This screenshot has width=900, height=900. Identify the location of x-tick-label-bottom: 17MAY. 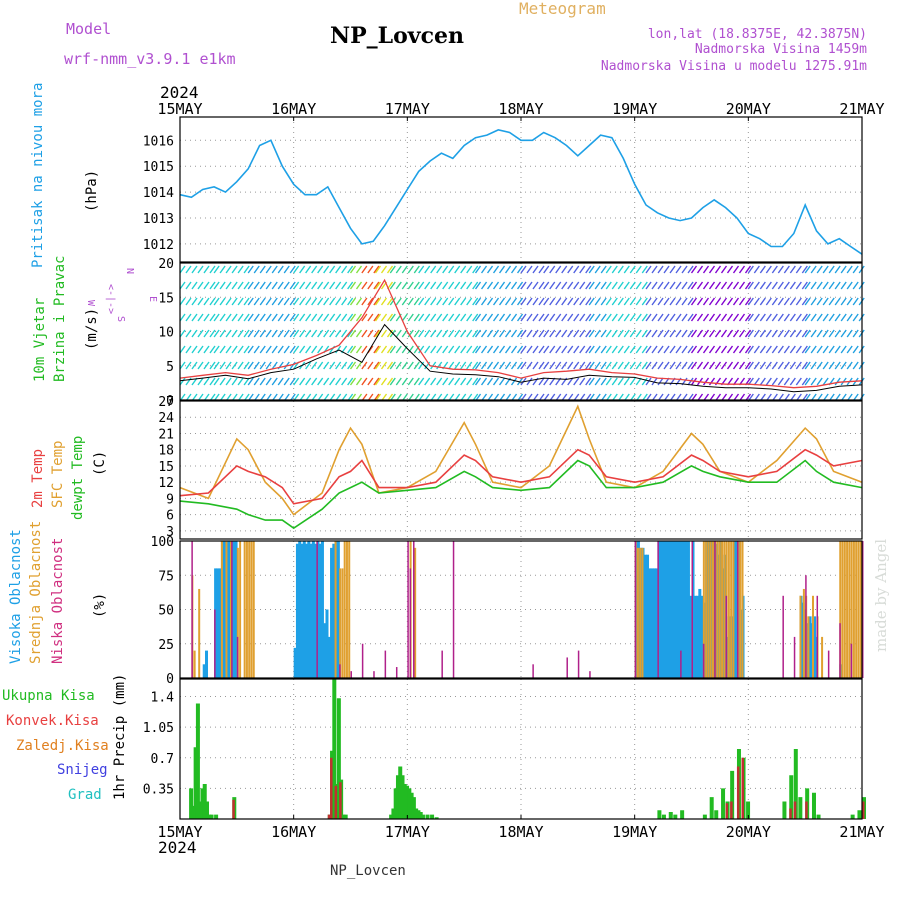
(407, 832).